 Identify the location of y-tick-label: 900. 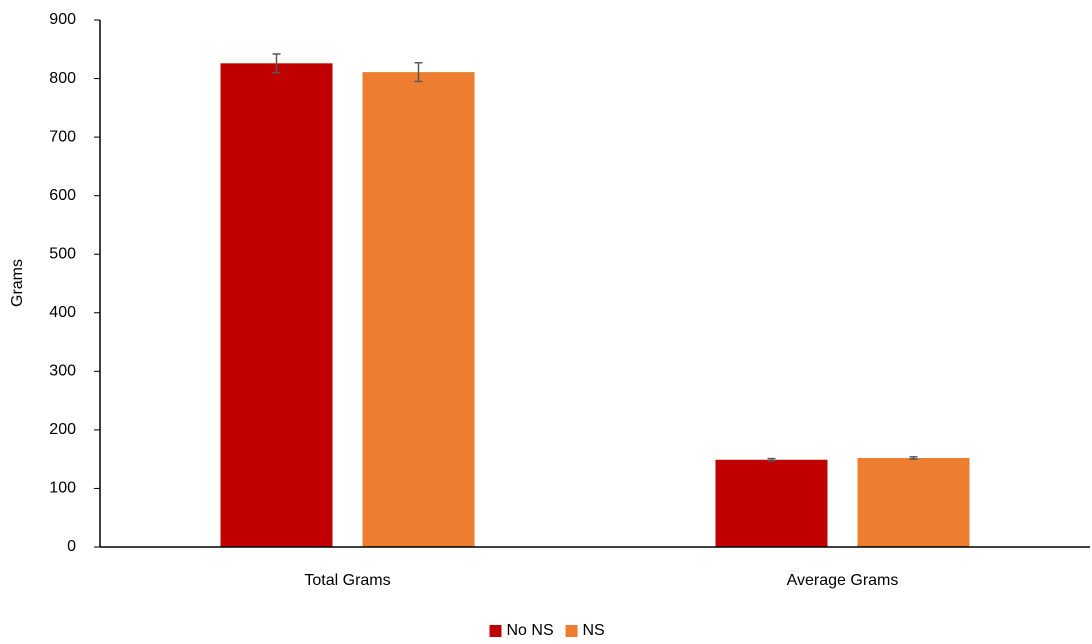
(62, 19).